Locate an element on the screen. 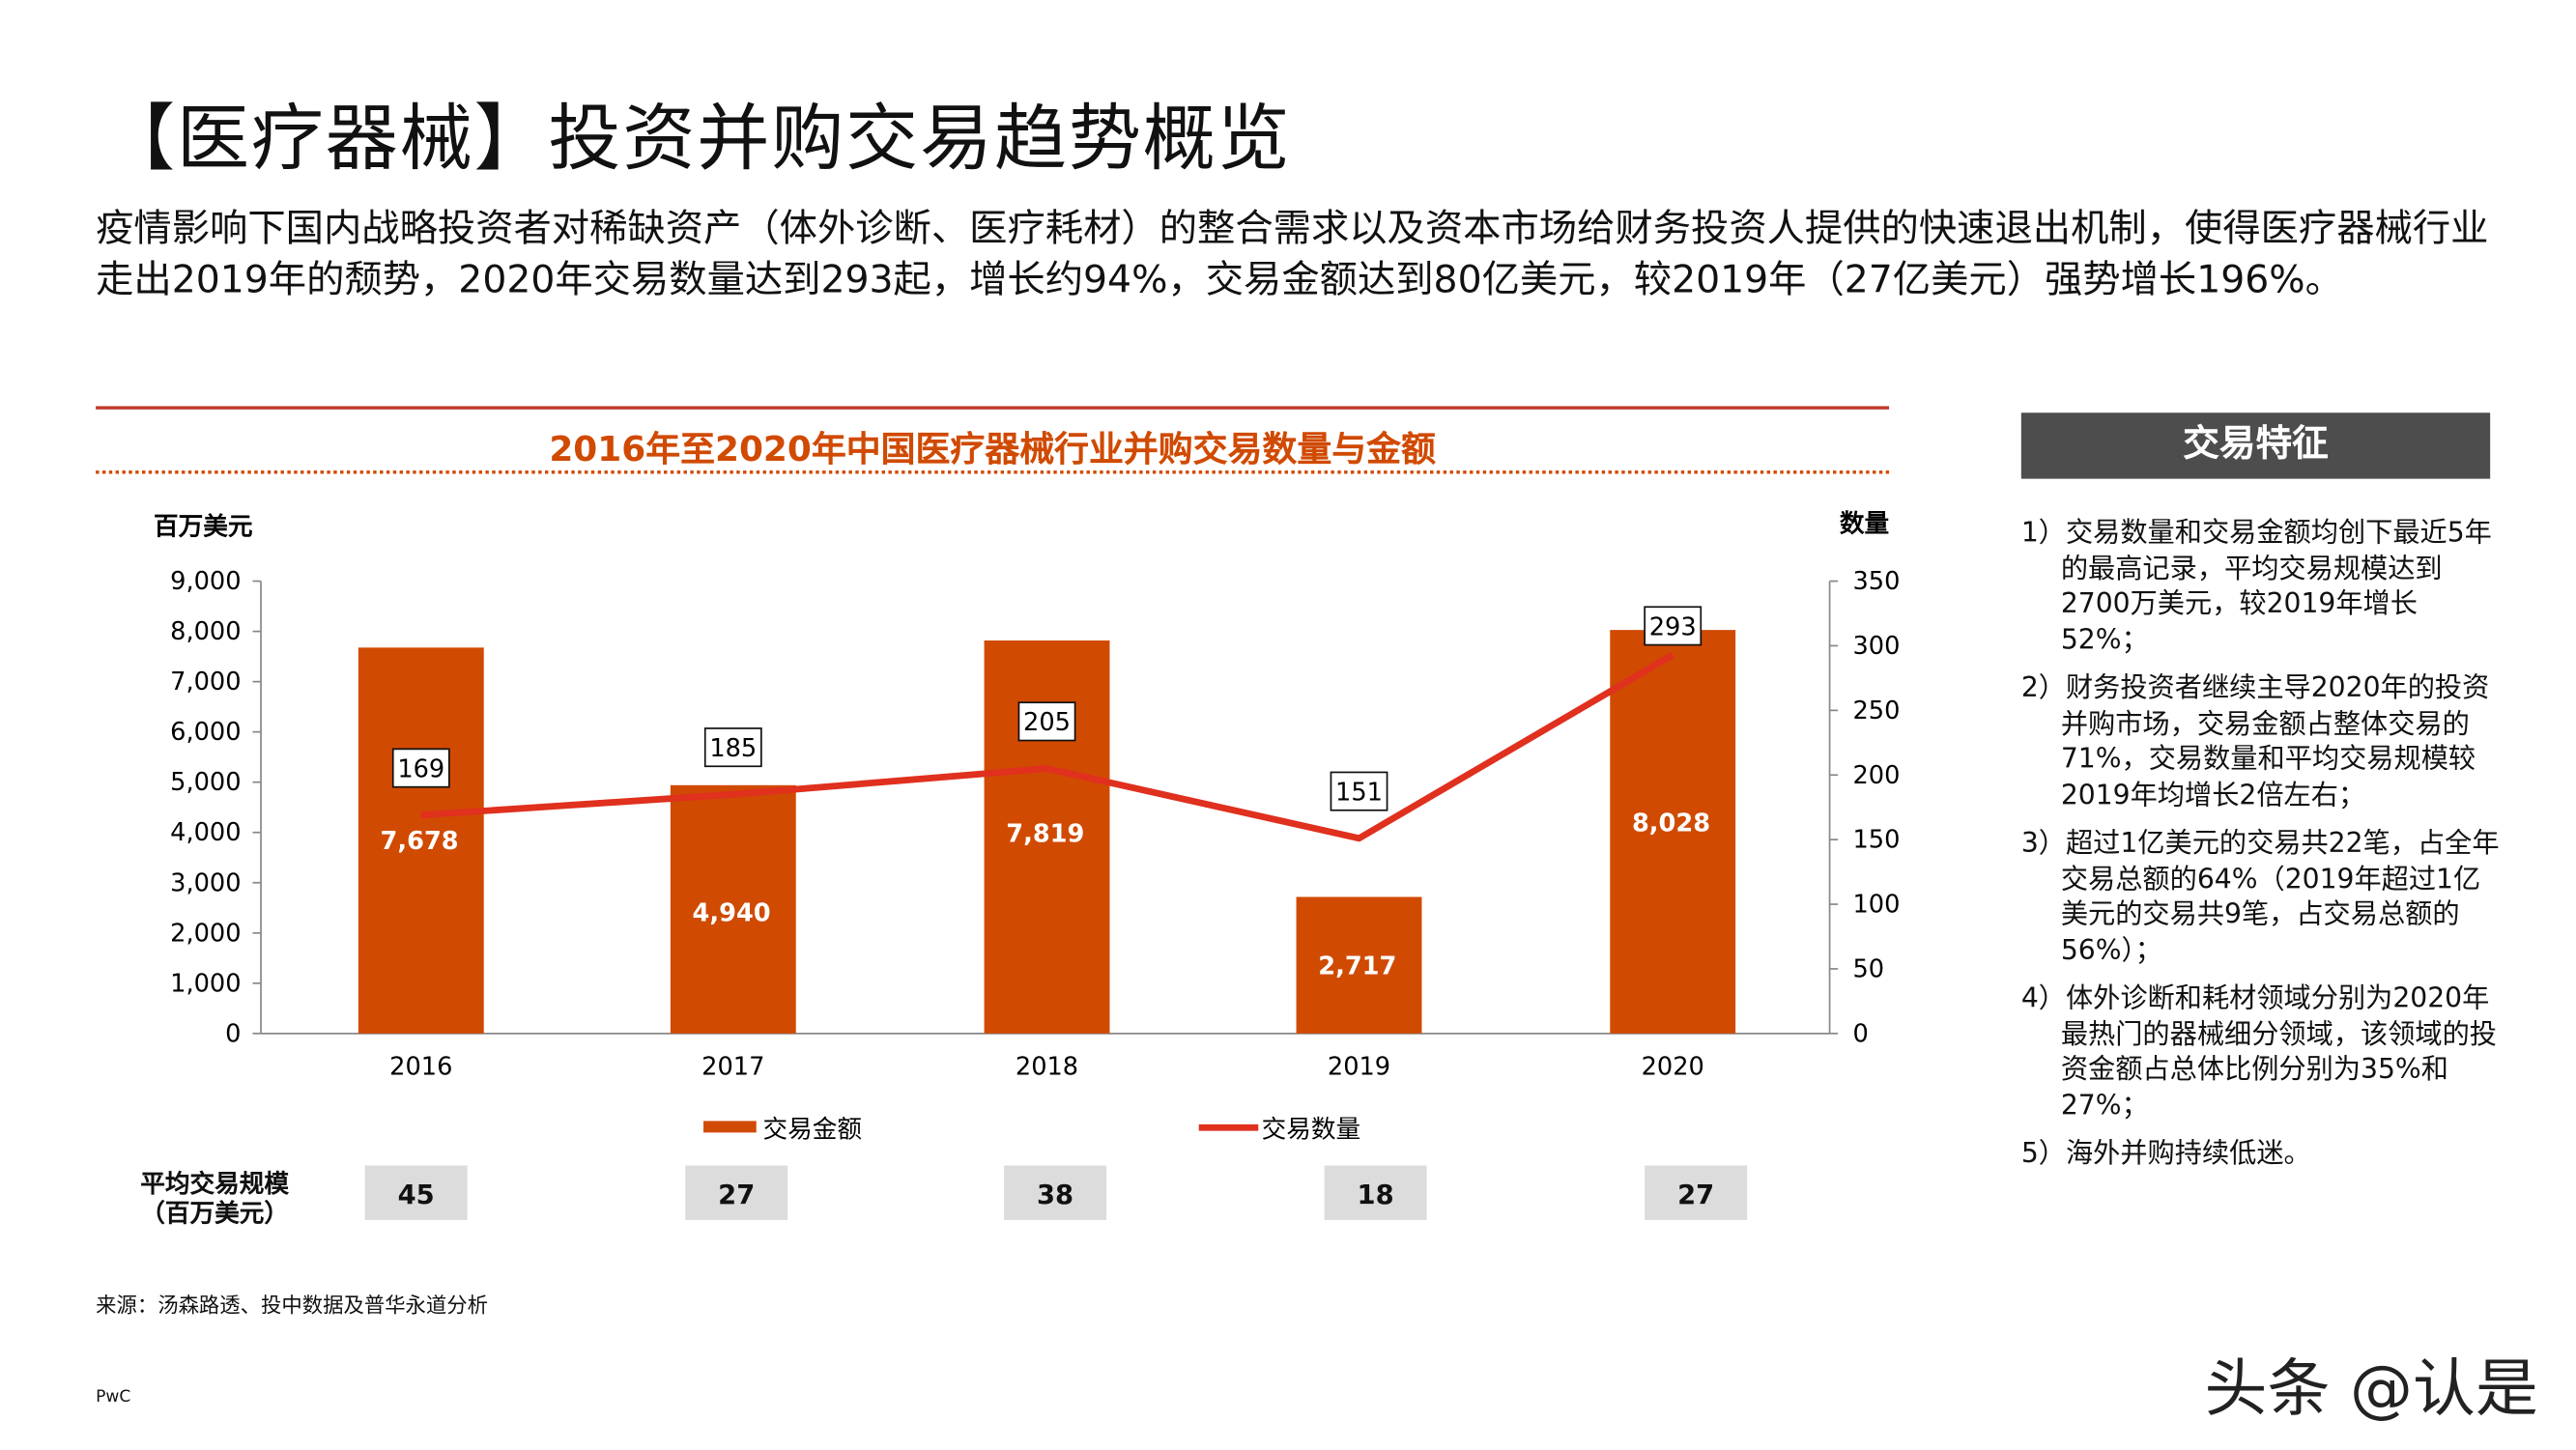  avg-label-line2: （百万美元） is located at coordinates (215, 1213).